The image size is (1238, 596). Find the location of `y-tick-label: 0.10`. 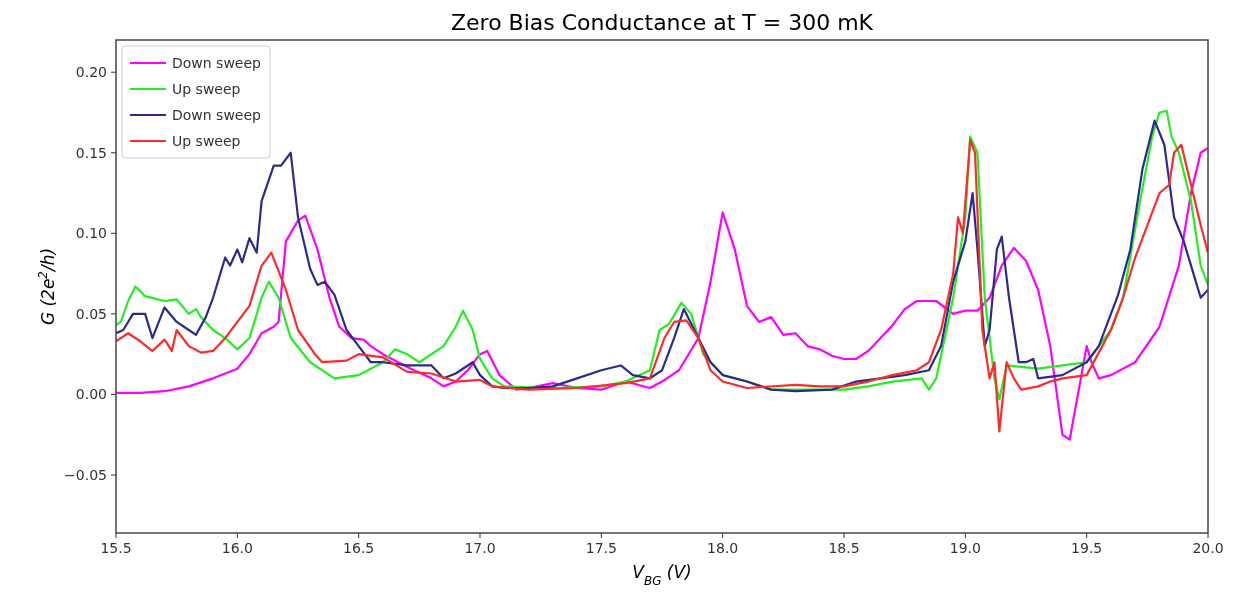

y-tick-label: 0.10 is located at coordinates (91, 233).